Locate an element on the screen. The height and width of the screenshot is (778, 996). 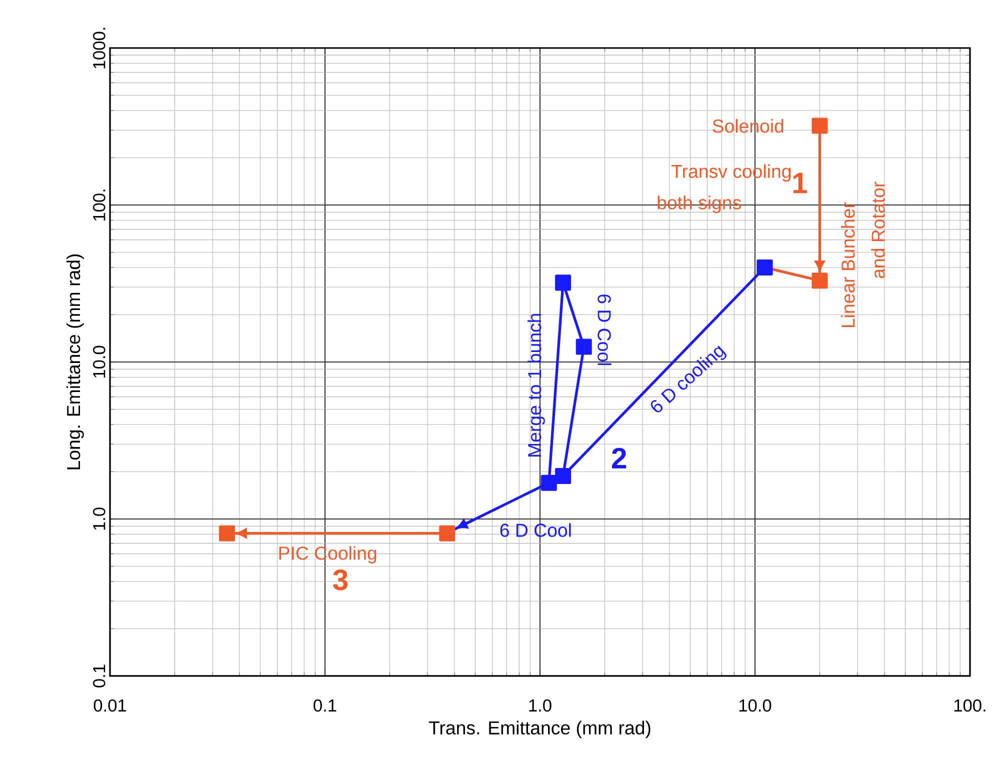
x-tick-label: 0.1 is located at coordinates (325, 705).